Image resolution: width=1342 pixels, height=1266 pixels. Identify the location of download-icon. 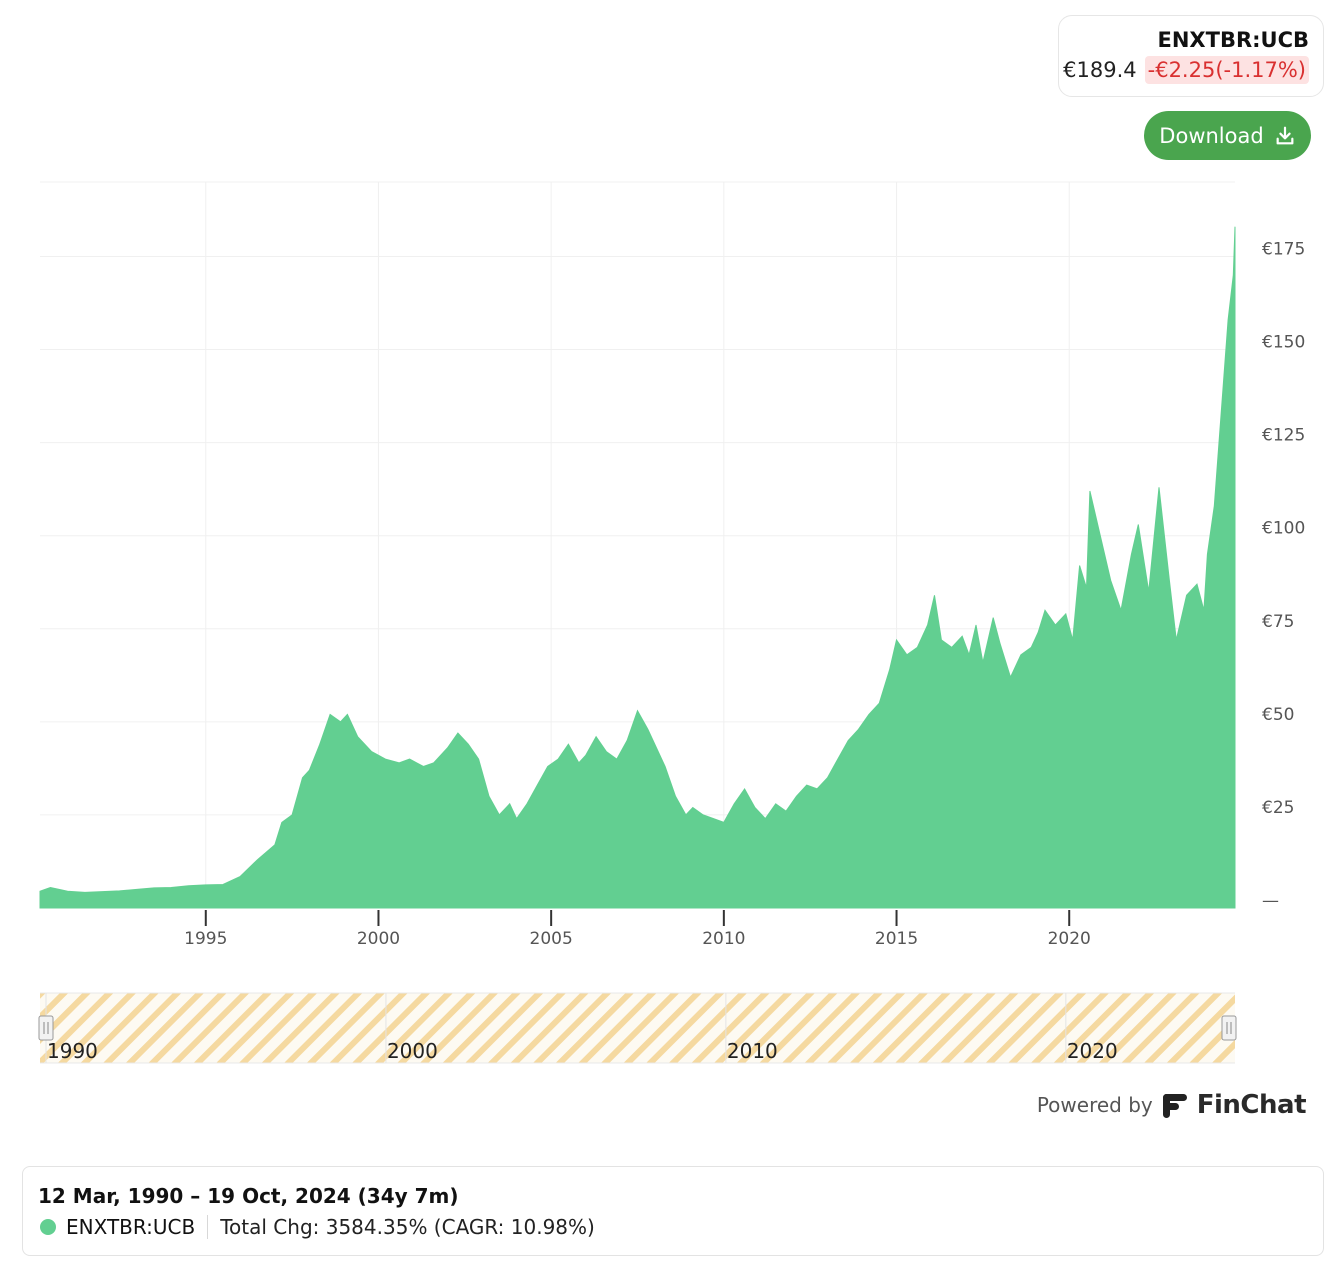
(1285, 135).